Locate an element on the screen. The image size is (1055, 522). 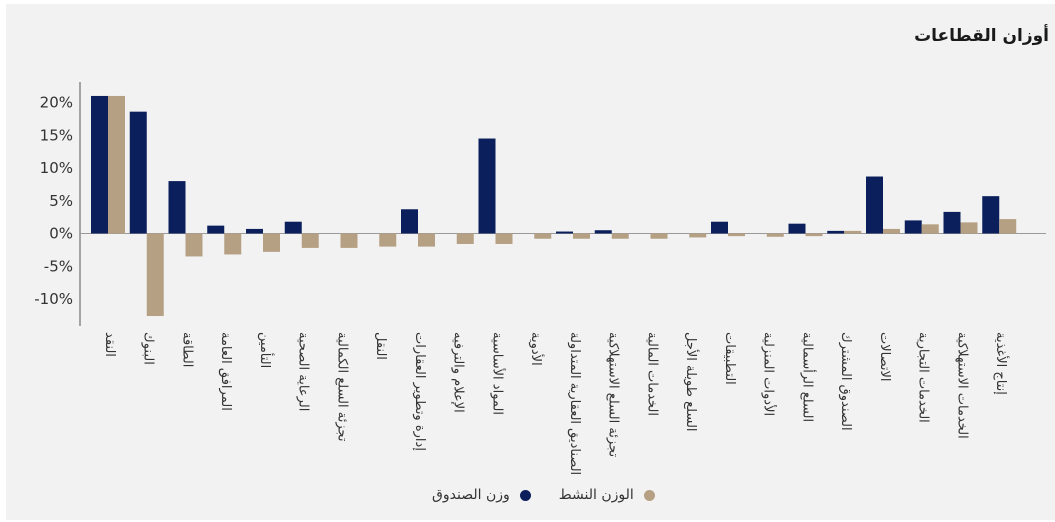
y-tick-label: 10% is located at coordinates (56, 168).